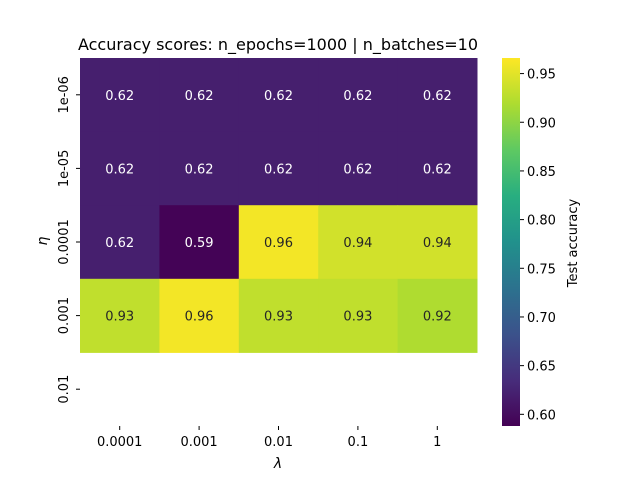 The width and height of the screenshot is (640, 480). I want to click on cell-value-label: 0.59, so click(199, 243).